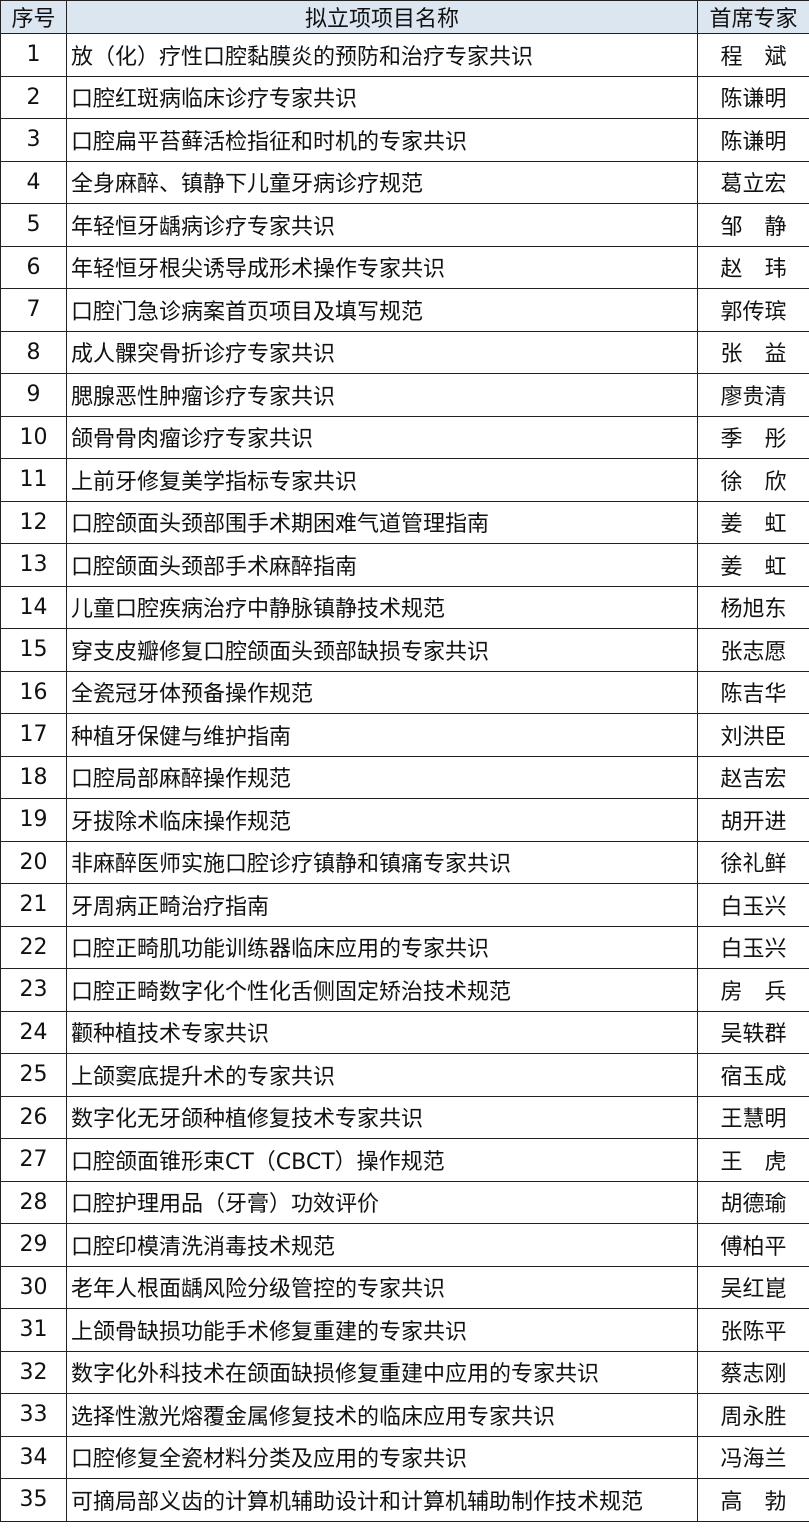  I want to click on table-row: 31 上颌骨缺损功能手术修复重建的专家共识 张陈平, so click(404, 1330).